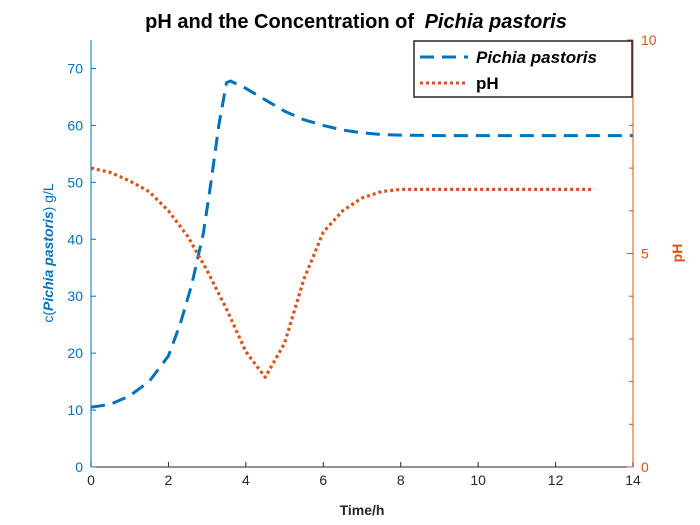 The height and width of the screenshot is (525, 700). Describe the element at coordinates (75, 296) in the screenshot. I see `left-y-tick-label: 30` at that location.